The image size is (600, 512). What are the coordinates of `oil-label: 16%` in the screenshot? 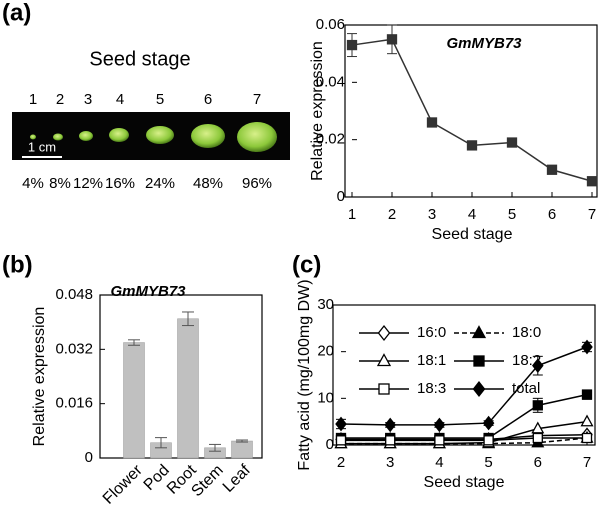 It's located at (120, 183).